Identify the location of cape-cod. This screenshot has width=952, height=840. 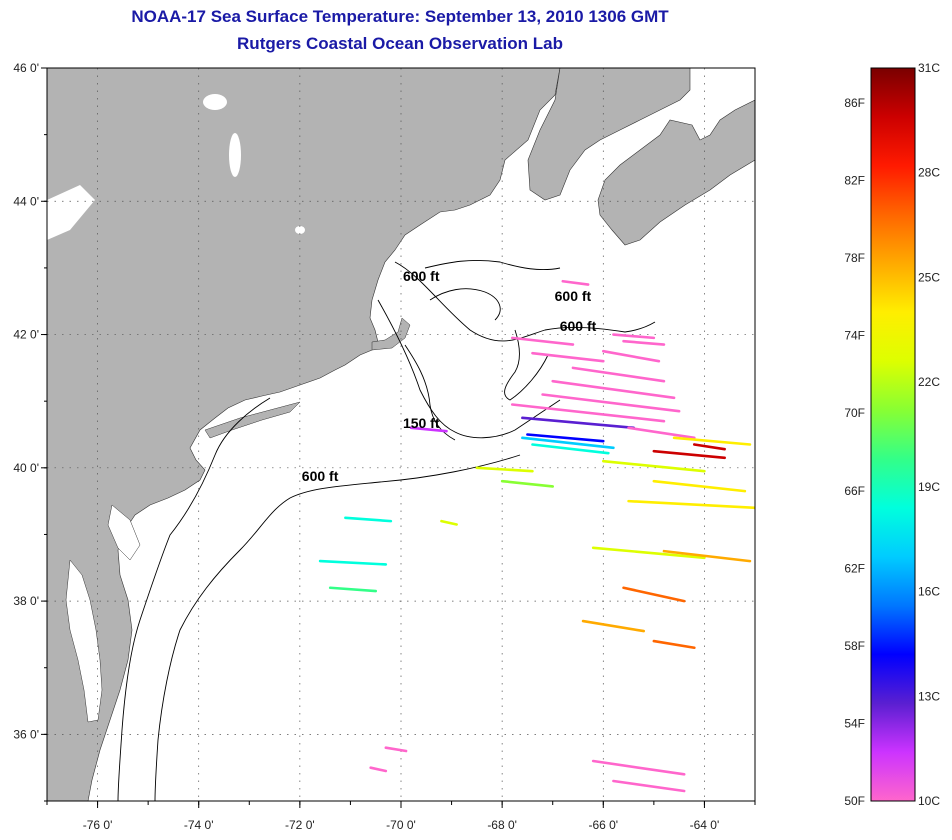
(391, 334).